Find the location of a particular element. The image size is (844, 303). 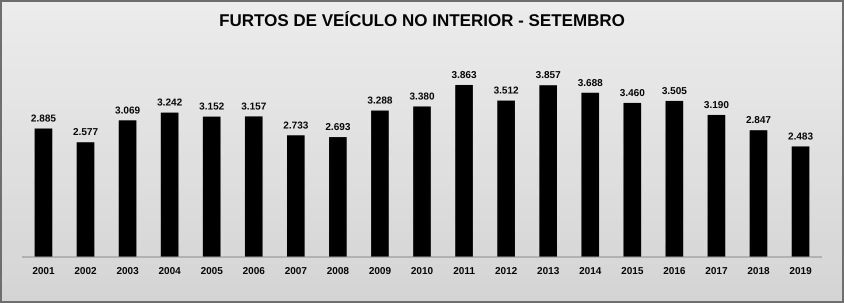

data-label: 2.847 is located at coordinates (759, 120).